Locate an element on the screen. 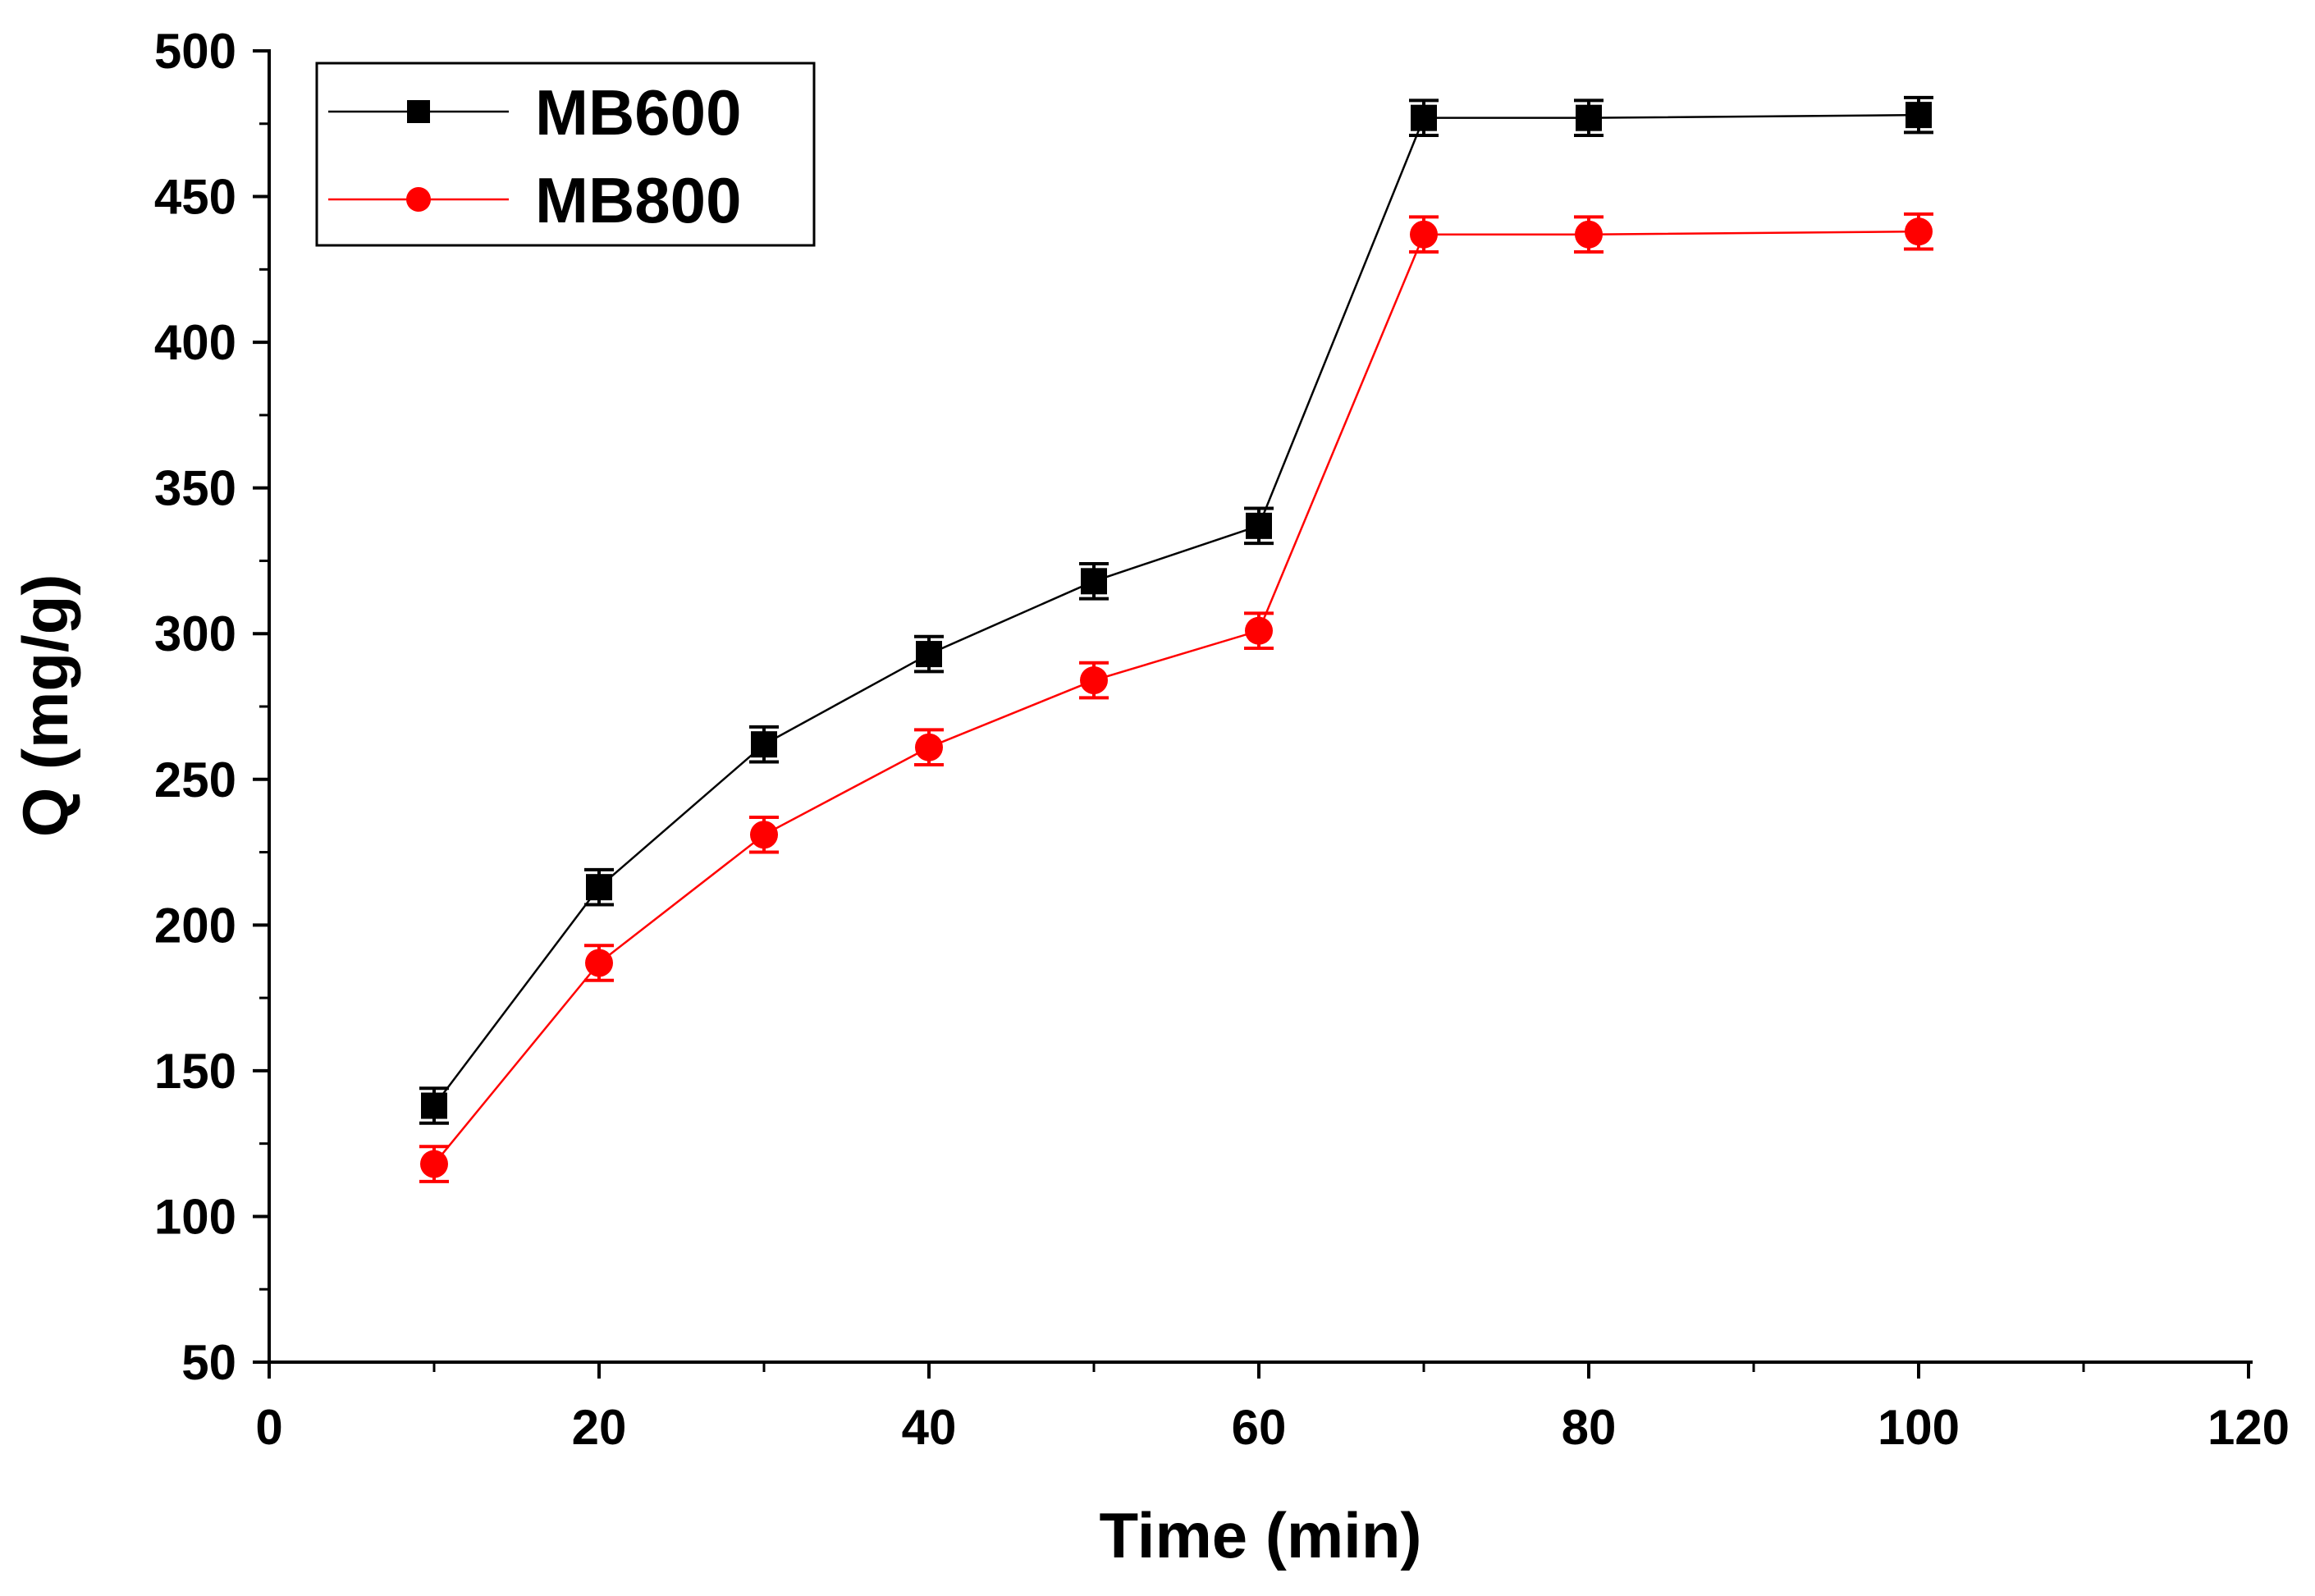 This screenshot has width=2315, height=1596. y-tick-label: 100 is located at coordinates (195, 1216).